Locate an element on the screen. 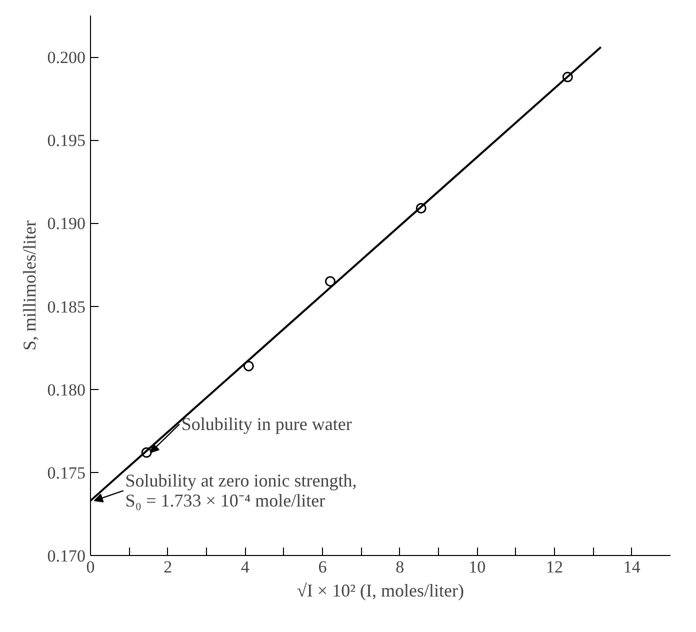 This screenshot has height=632, width=696. y-axis-title: S, millimoles/liter is located at coordinates (29, 285).